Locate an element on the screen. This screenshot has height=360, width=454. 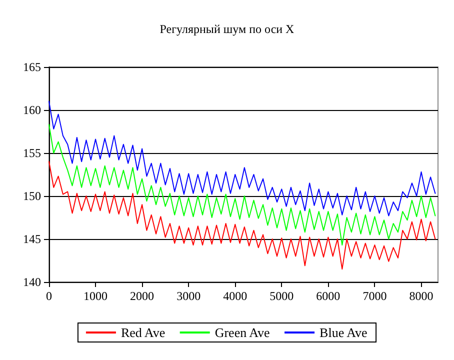
y-tick-label: 150 is located at coordinates (32, 196).